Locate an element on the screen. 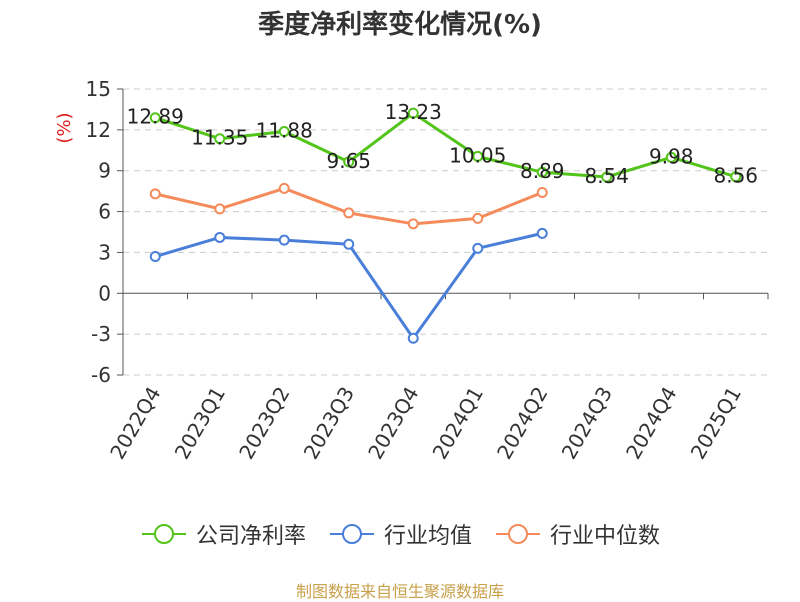 The height and width of the screenshot is (602, 800). y-tick-label: 12 is located at coordinates (98, 130).